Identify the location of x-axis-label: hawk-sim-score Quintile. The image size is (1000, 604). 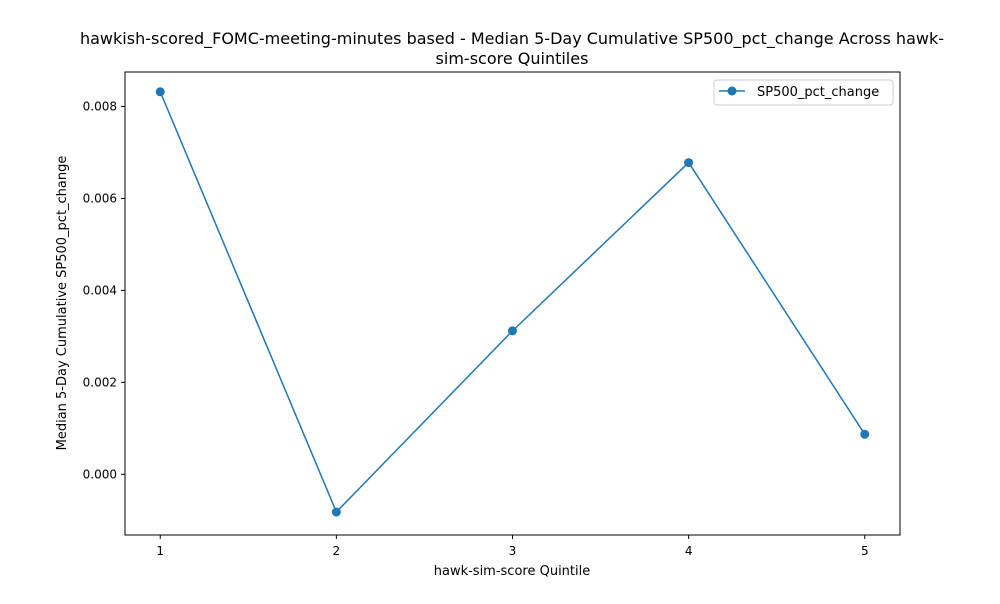
(512, 571).